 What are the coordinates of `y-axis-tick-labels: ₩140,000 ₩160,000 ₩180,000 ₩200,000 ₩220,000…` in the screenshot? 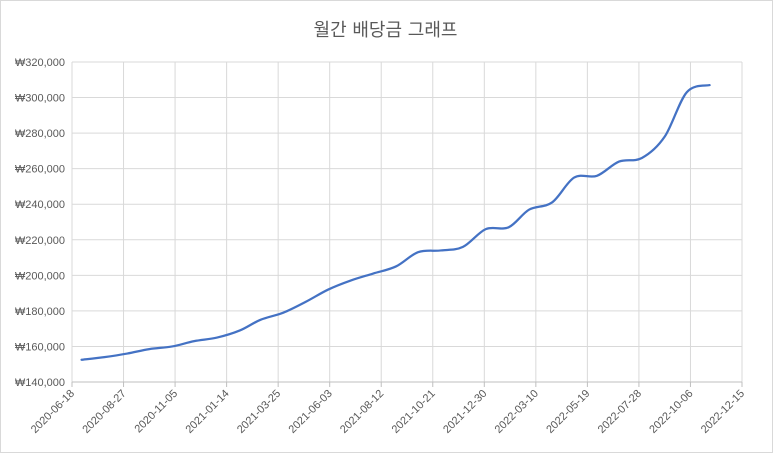 It's located at (40, 223).